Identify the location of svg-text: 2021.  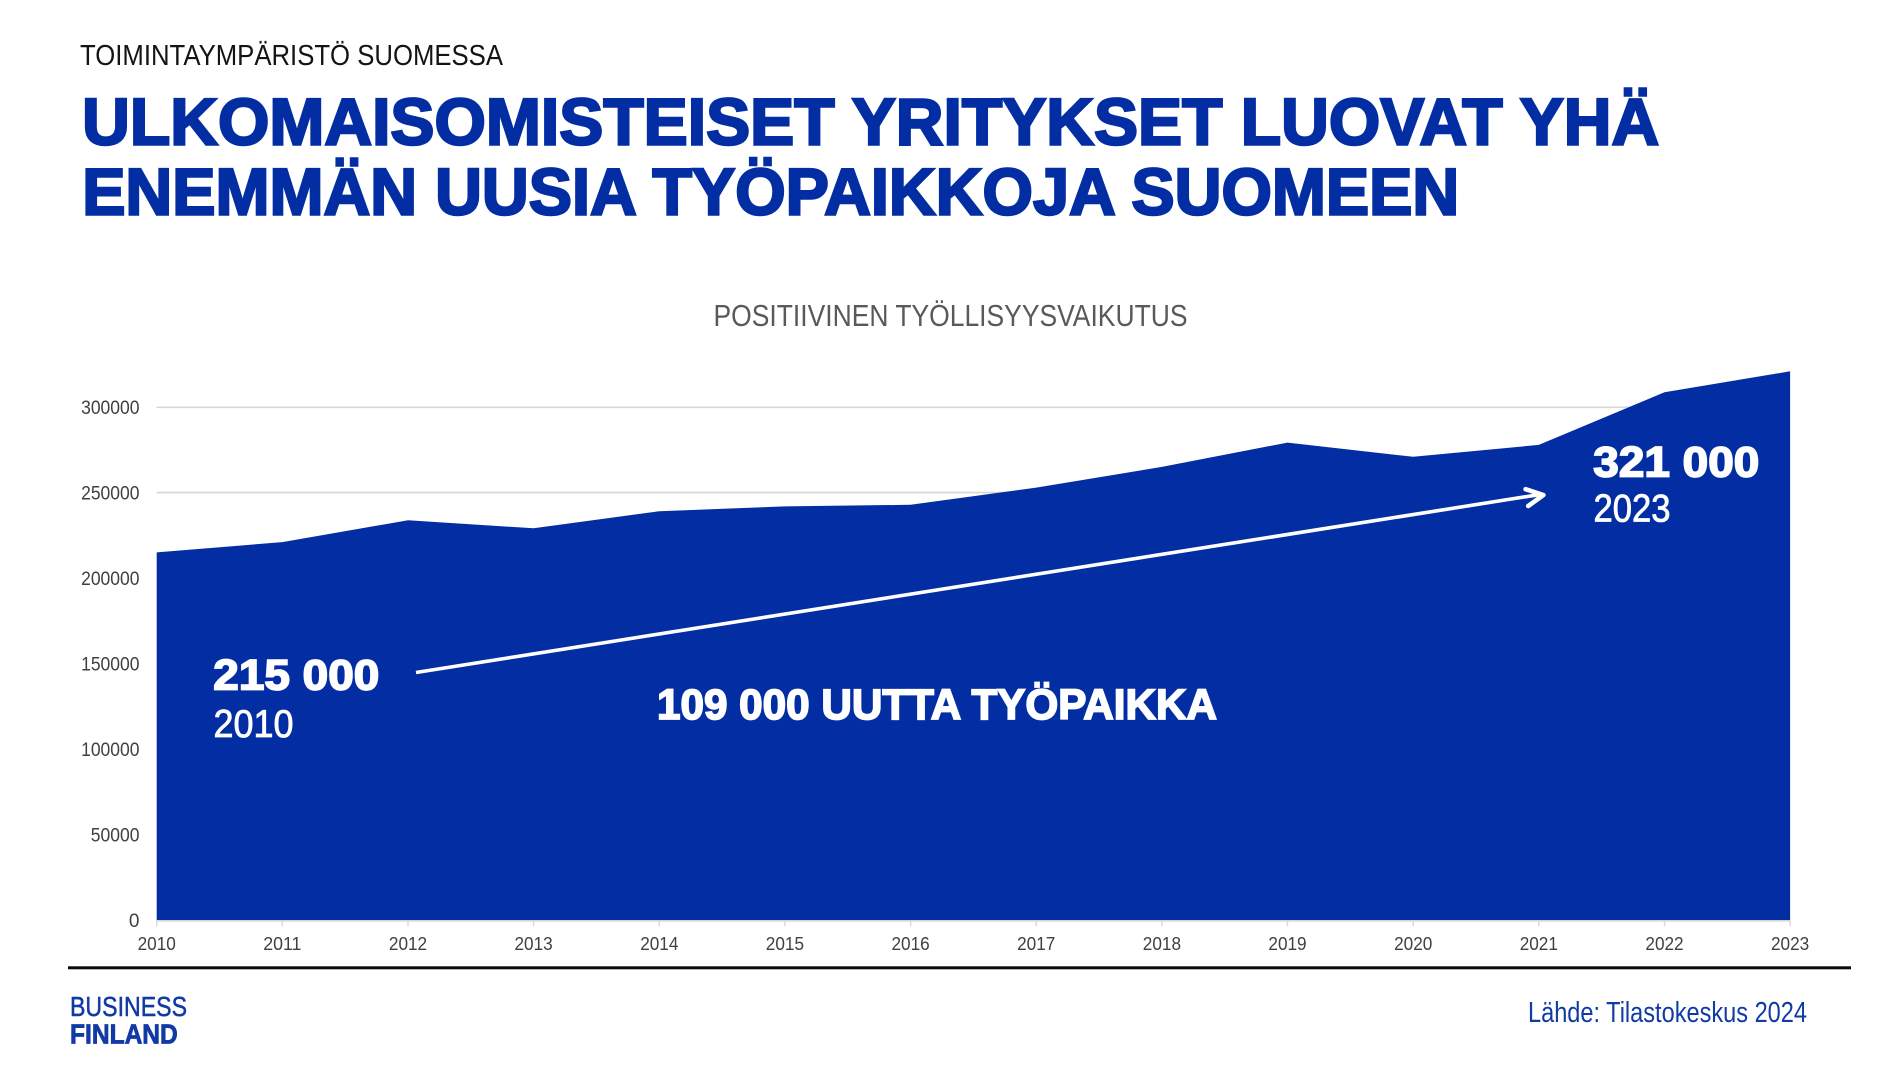
(1539, 944).